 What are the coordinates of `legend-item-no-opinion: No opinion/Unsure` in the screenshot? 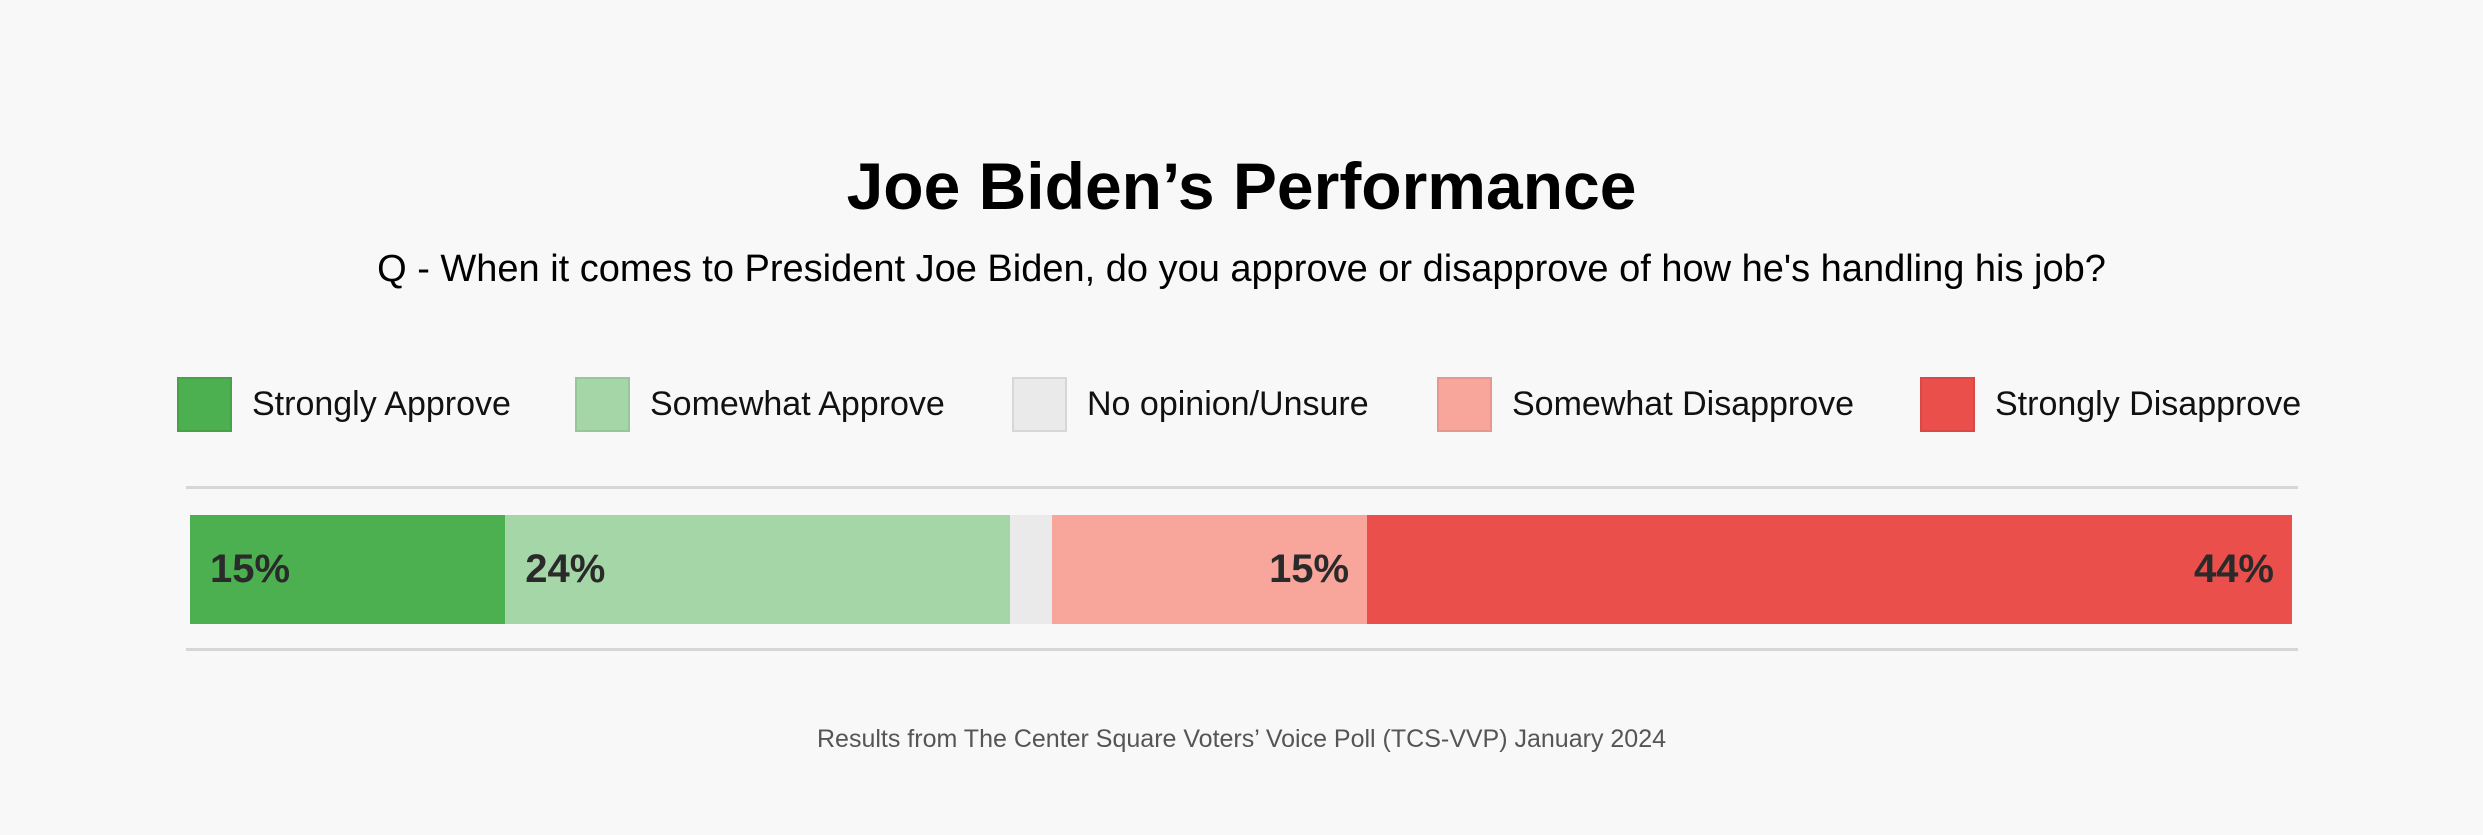 It's located at (1190, 404).